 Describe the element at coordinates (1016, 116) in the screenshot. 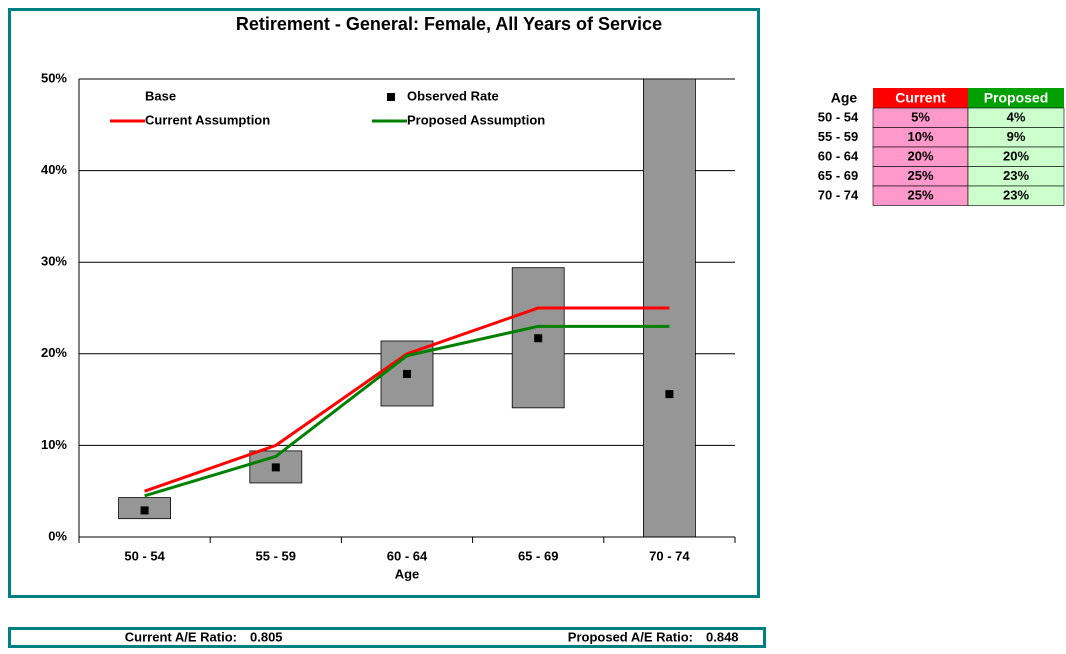

I see `table-cell-text: 4%` at that location.